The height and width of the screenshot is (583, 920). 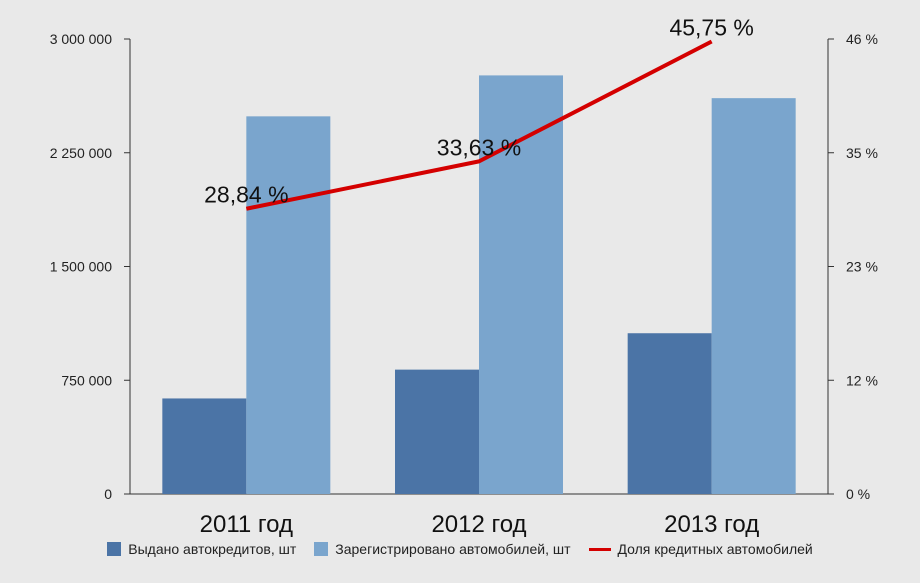 I want to click on legend-item-share: Доля кредитных автомобилей, so click(x=700, y=549).